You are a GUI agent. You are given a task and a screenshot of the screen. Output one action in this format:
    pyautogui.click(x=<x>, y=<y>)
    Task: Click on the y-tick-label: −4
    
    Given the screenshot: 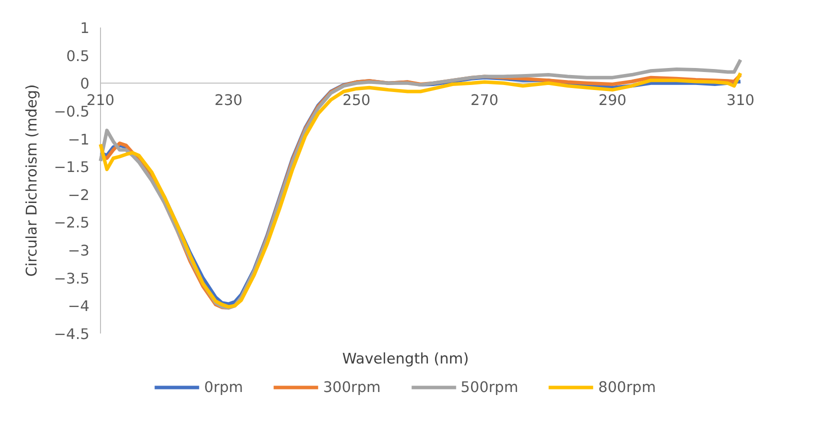 What is the action you would take?
    pyautogui.click(x=79, y=307)
    